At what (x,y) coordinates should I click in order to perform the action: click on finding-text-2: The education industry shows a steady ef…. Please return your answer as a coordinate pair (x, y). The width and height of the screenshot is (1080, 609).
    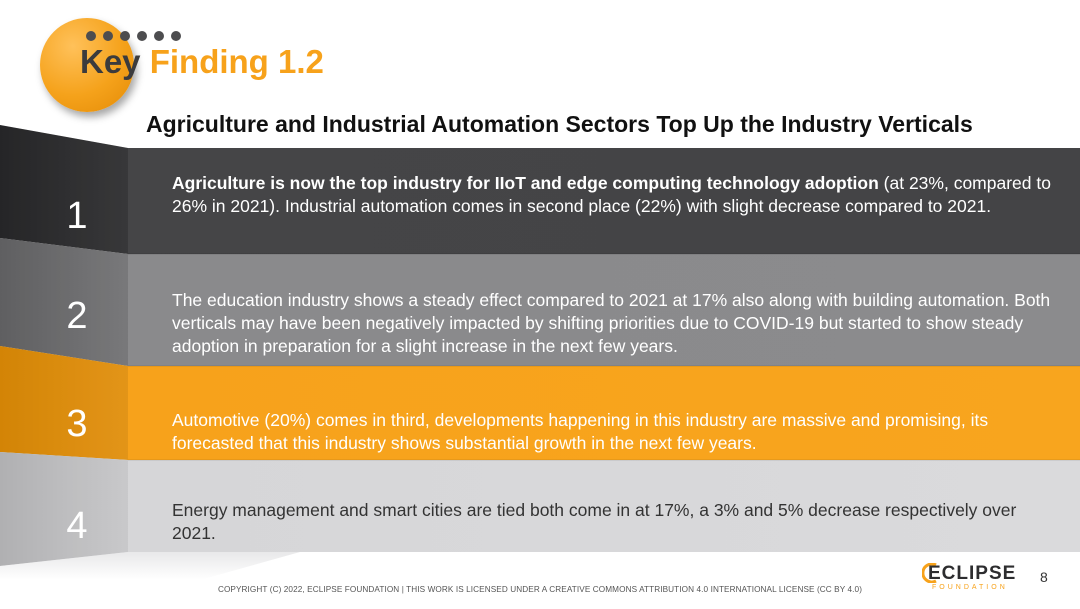
    Looking at the image, I should click on (611, 323).